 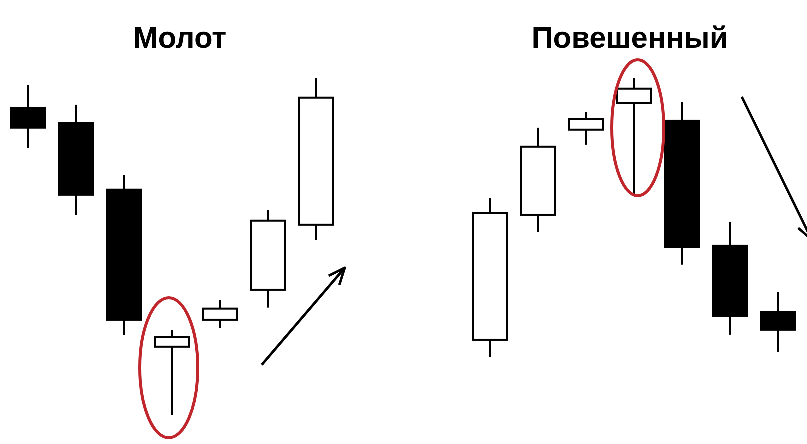 I want to click on chart-title: Повешенный, so click(x=630, y=38).